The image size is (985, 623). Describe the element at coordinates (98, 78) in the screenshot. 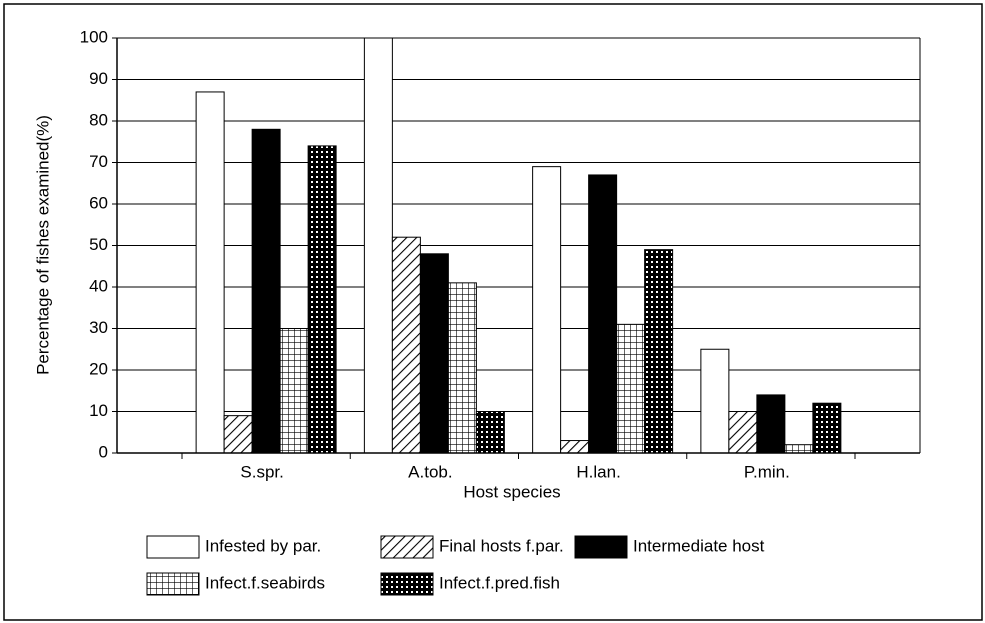

I see `y-tick-label: 90` at that location.